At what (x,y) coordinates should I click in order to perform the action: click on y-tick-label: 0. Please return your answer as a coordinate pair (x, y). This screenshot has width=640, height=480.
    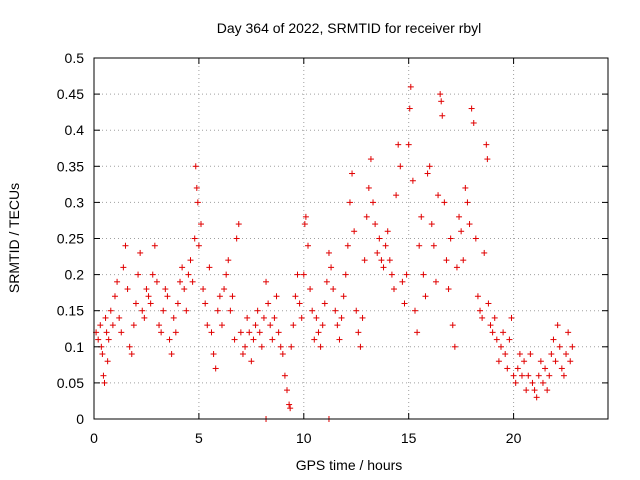
    Looking at the image, I should click on (80, 419).